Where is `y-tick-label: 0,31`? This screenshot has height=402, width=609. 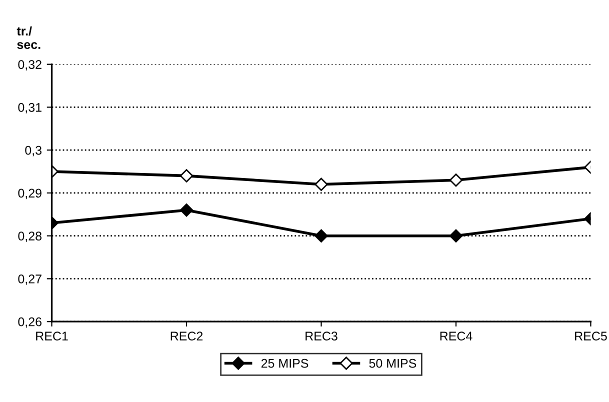 y-tick-label: 0,31 is located at coordinates (30, 108).